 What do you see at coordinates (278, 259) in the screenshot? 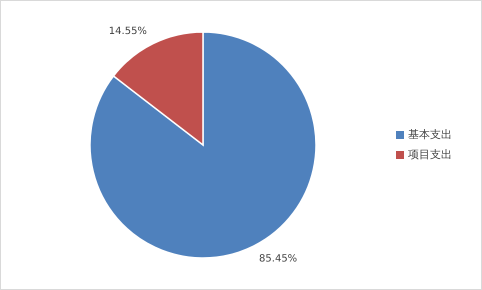
I see `data-label: 85.45%` at bounding box center [278, 259].